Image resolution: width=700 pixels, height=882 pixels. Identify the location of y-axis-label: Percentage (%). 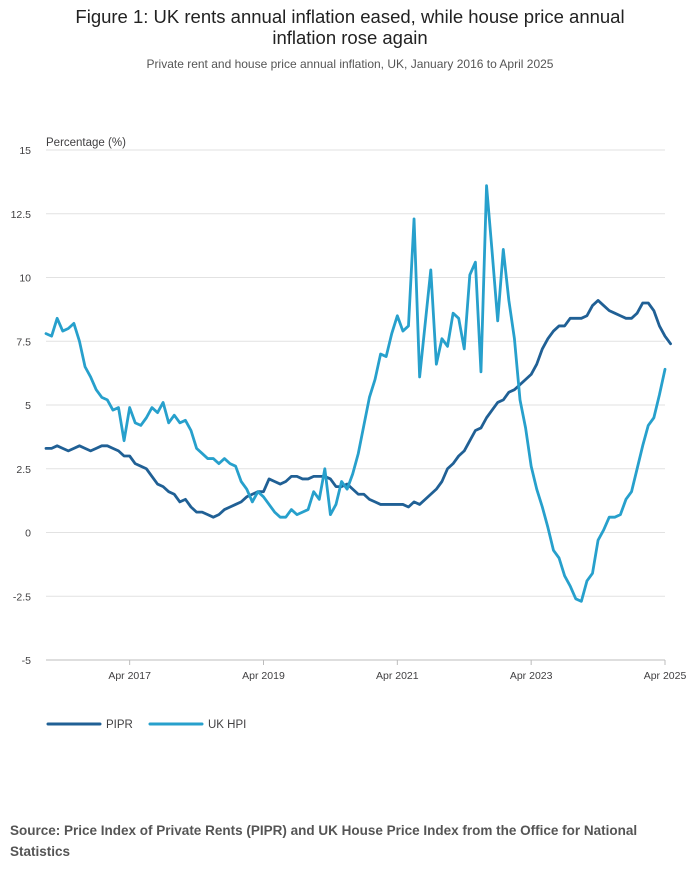
(86, 143).